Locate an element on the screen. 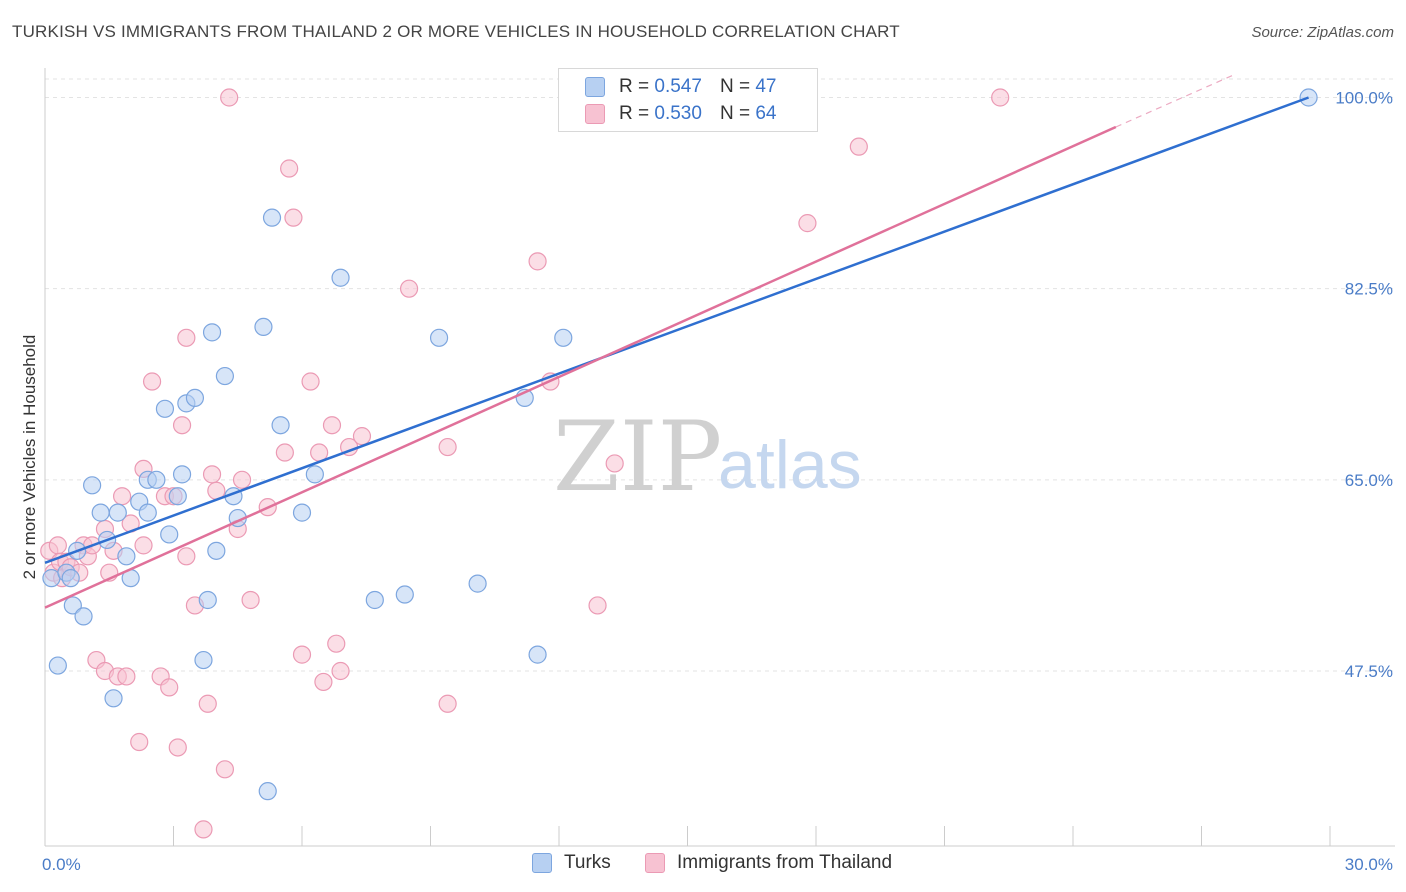 The height and width of the screenshot is (892, 1406). y-tick-label: 47.5% is located at coordinates (1369, 671).